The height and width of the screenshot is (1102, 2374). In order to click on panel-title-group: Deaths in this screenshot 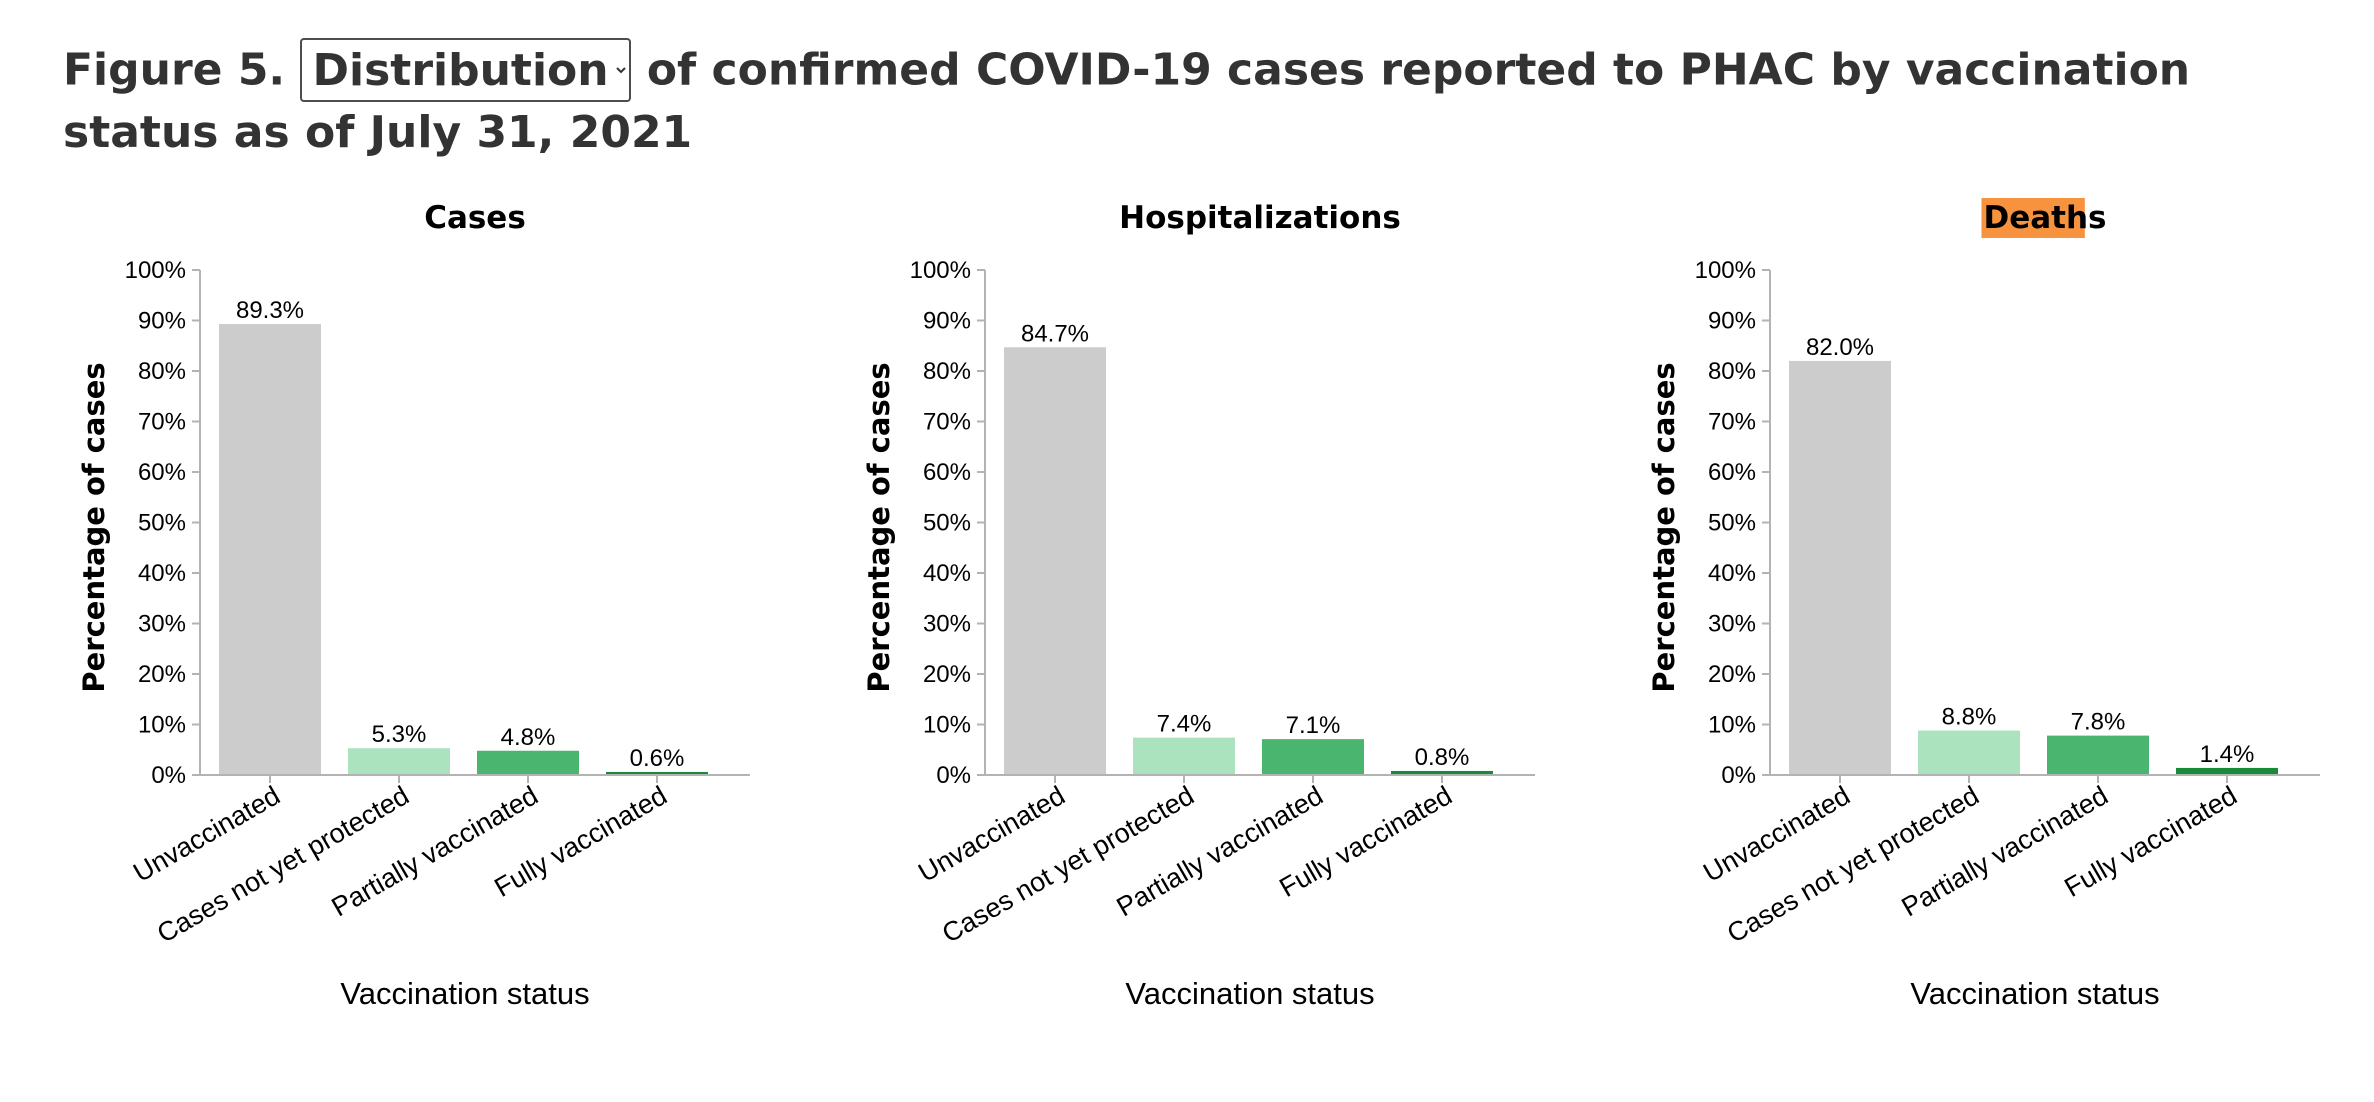, I will do `click(2044, 218)`.